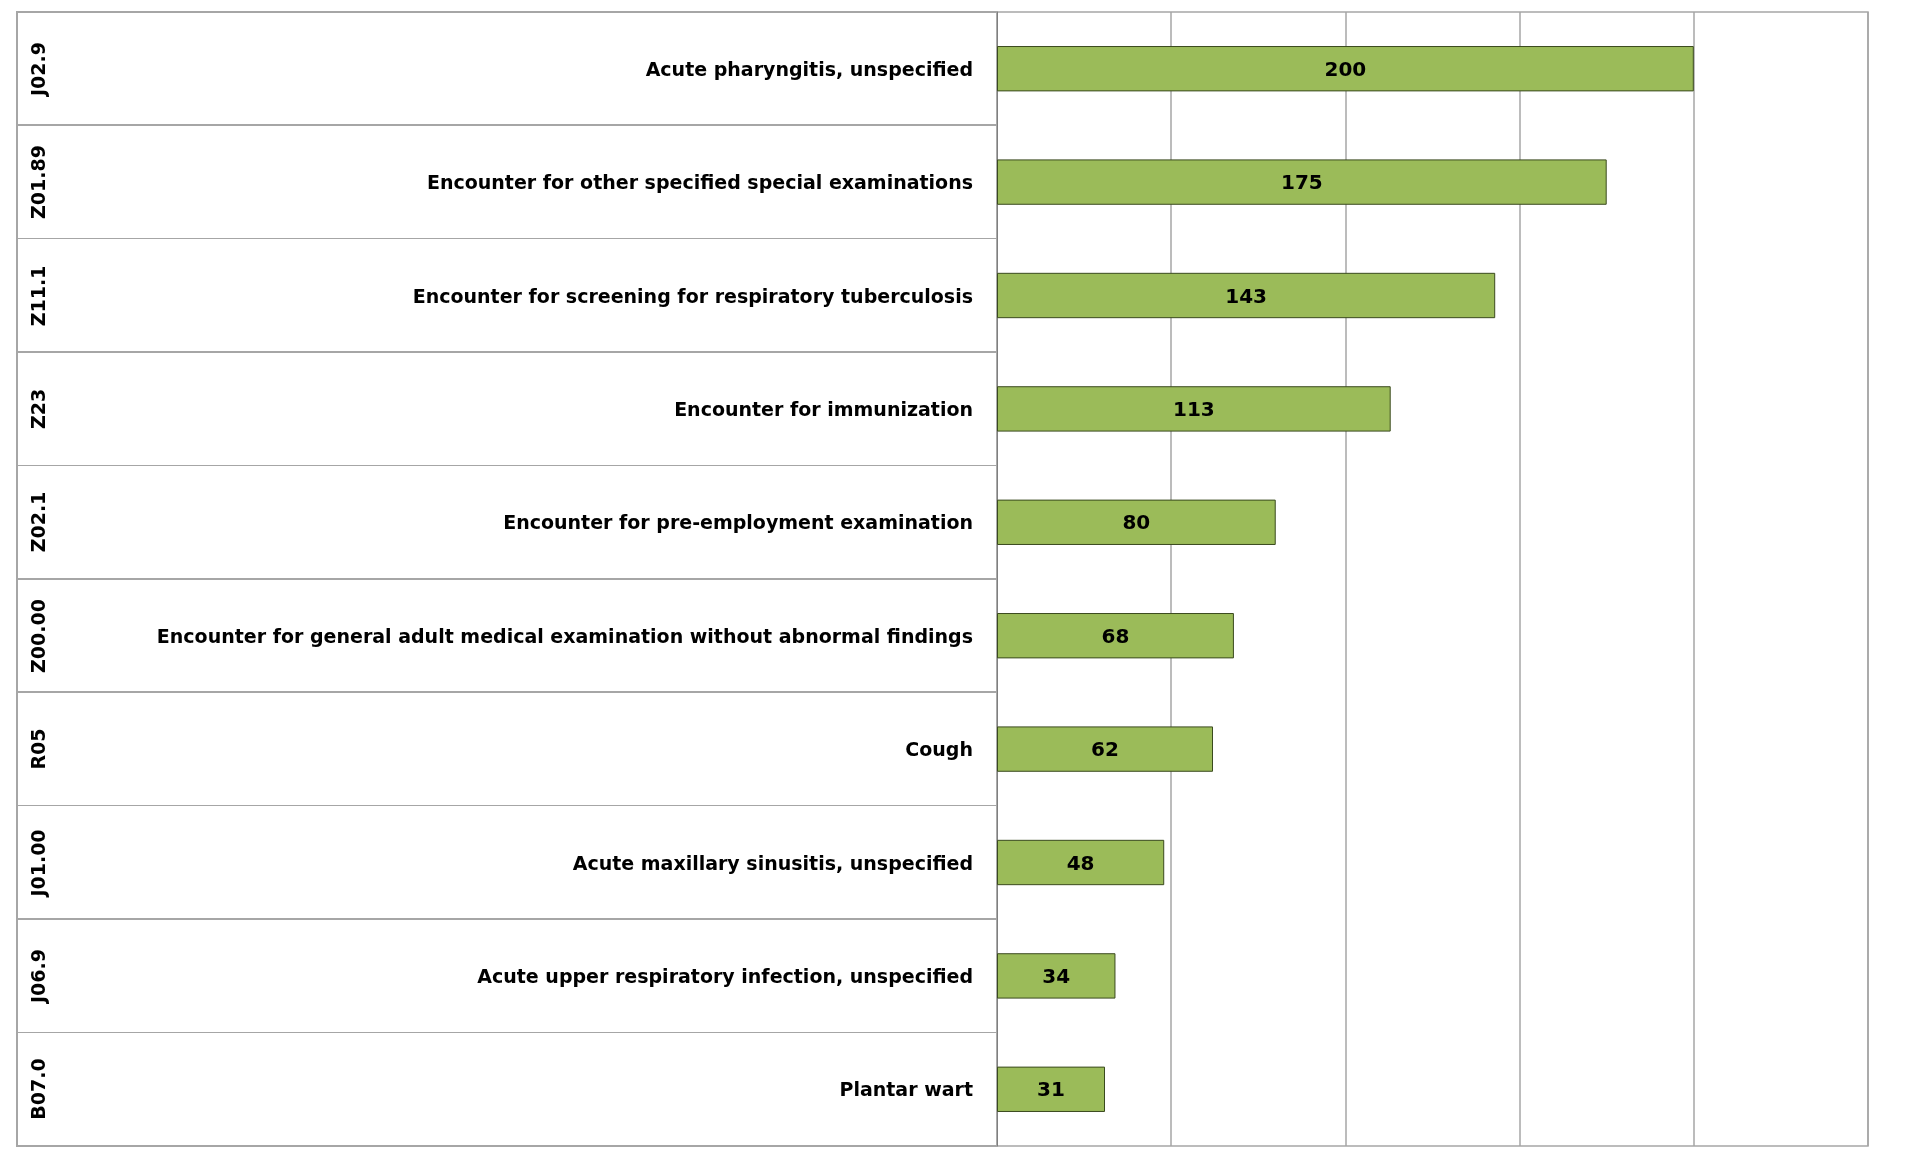 The image size is (1913, 1152). I want to click on data-label: 113, so click(1193, 408).